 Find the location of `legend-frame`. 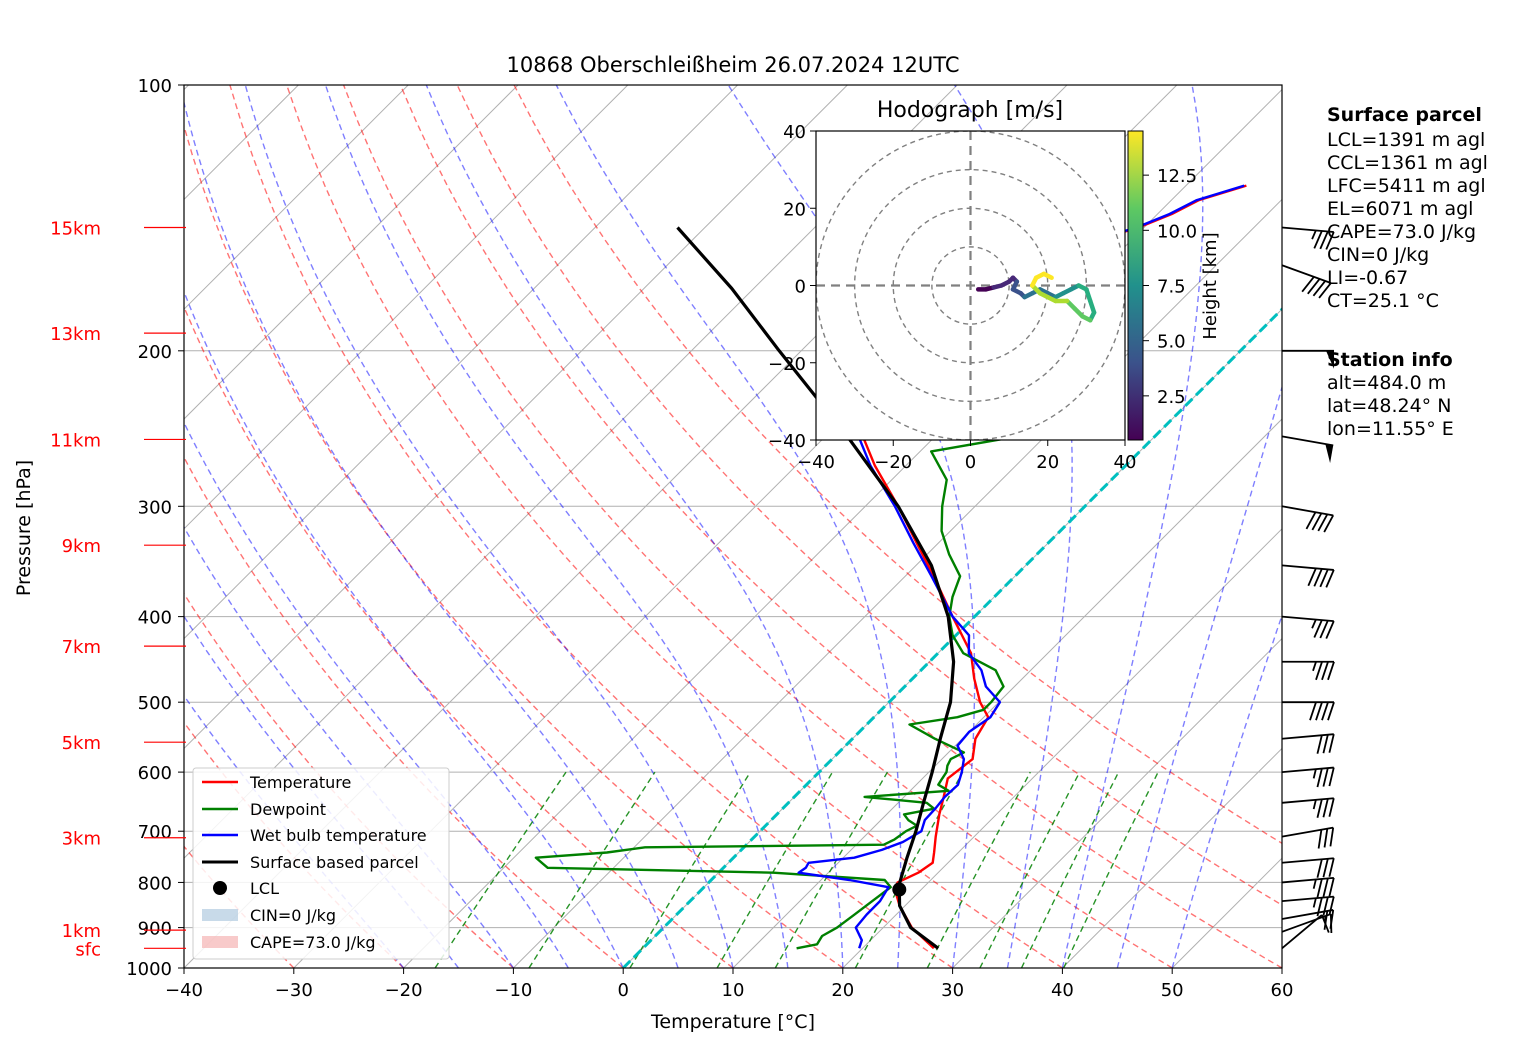

legend-frame is located at coordinates (321, 863).